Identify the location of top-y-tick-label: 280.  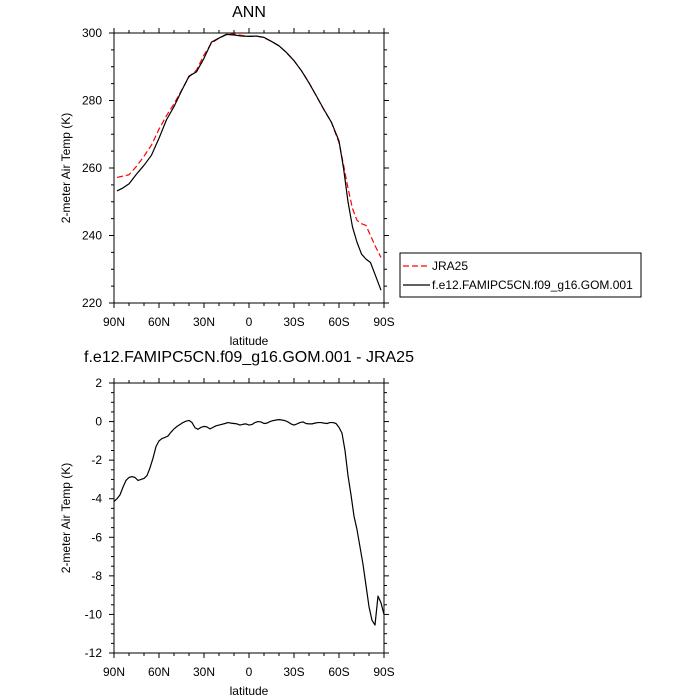
(92, 101).